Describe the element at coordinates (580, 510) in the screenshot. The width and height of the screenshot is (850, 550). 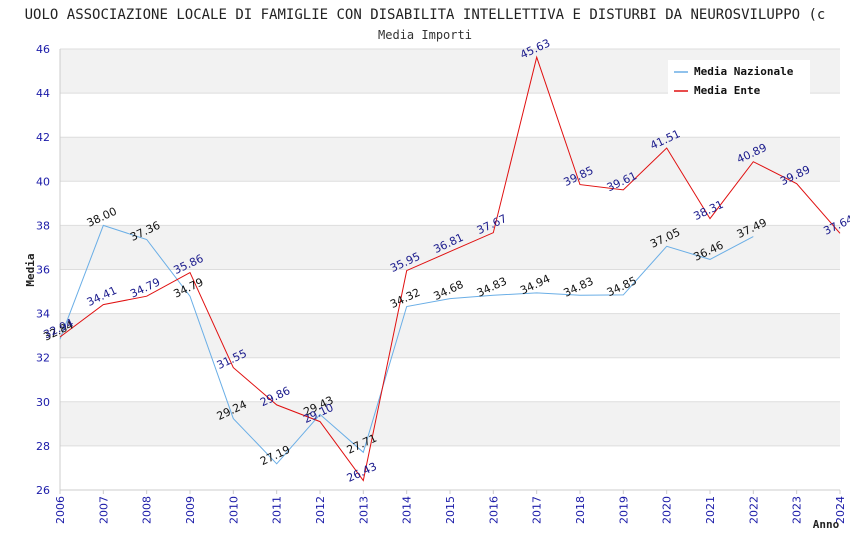
I see `x-tick-label: 2018` at that location.